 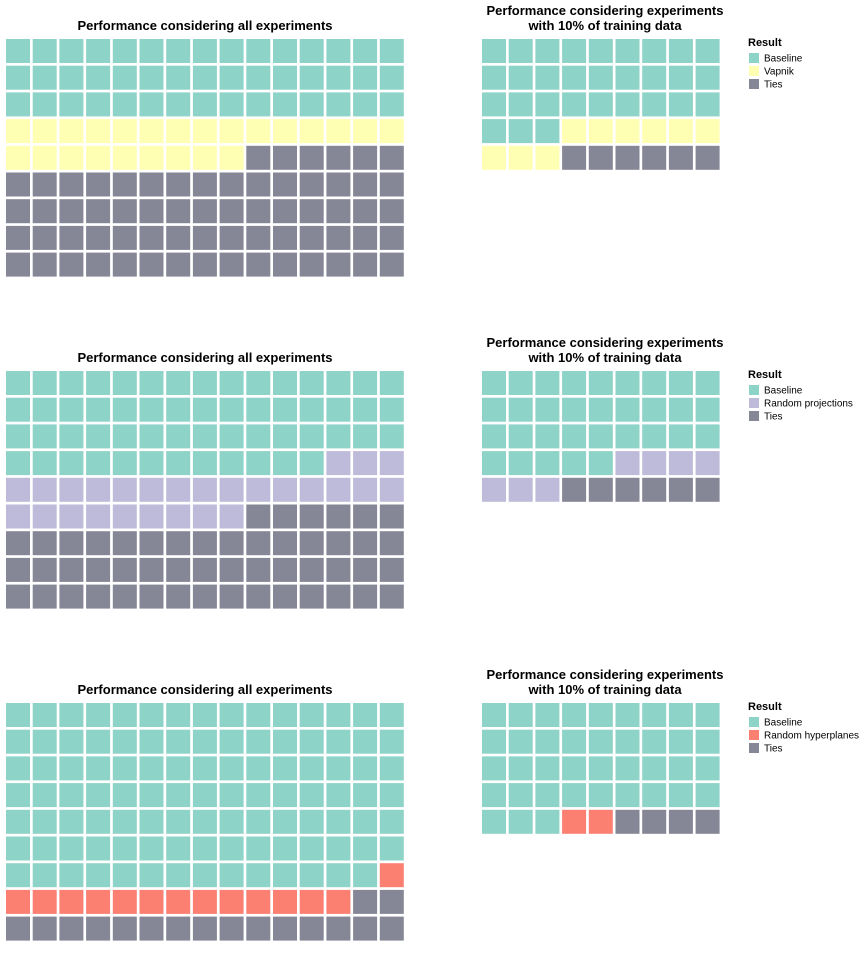 What do you see at coordinates (811, 736) in the screenshot?
I see `legend-label-random-hyperplanes: Random hyperplanes` at bounding box center [811, 736].